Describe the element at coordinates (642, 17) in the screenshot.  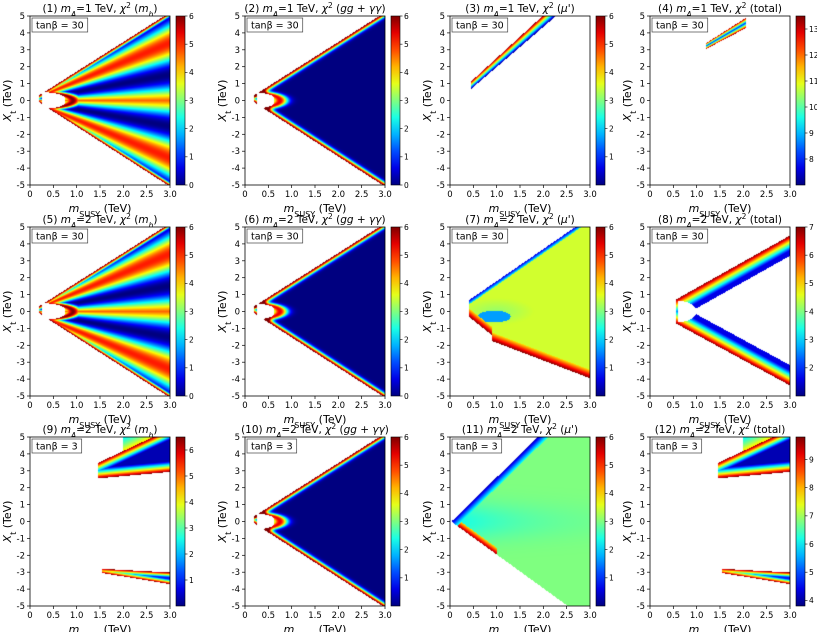
I see `y-tick-label: 5` at that location.